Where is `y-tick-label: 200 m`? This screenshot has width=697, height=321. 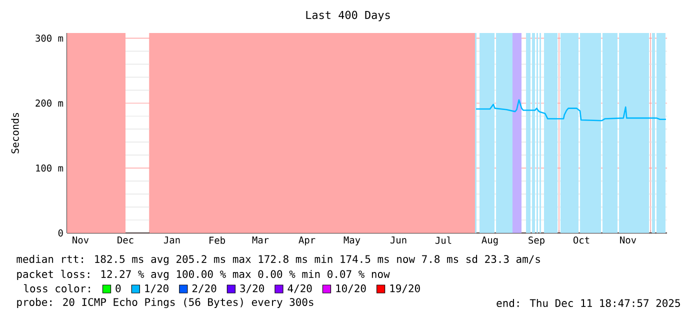 y-tick-label: 200 m is located at coordinates (50, 103).